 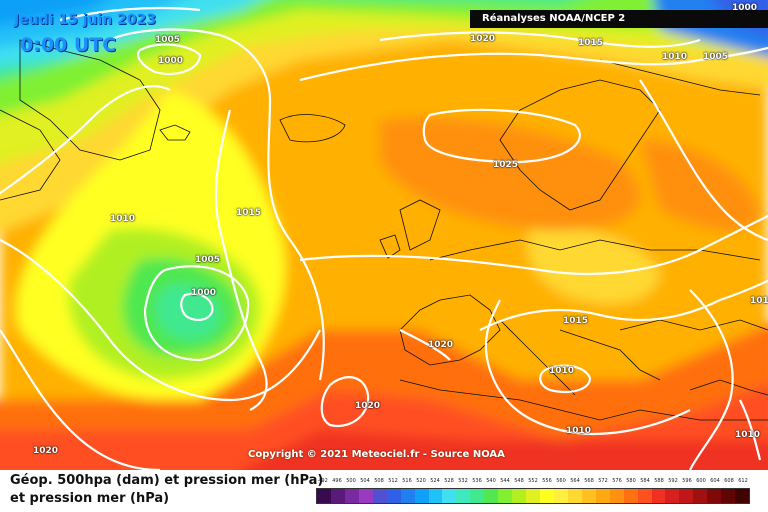 I want to click on color-scale-tick: 612, so click(x=743, y=481).